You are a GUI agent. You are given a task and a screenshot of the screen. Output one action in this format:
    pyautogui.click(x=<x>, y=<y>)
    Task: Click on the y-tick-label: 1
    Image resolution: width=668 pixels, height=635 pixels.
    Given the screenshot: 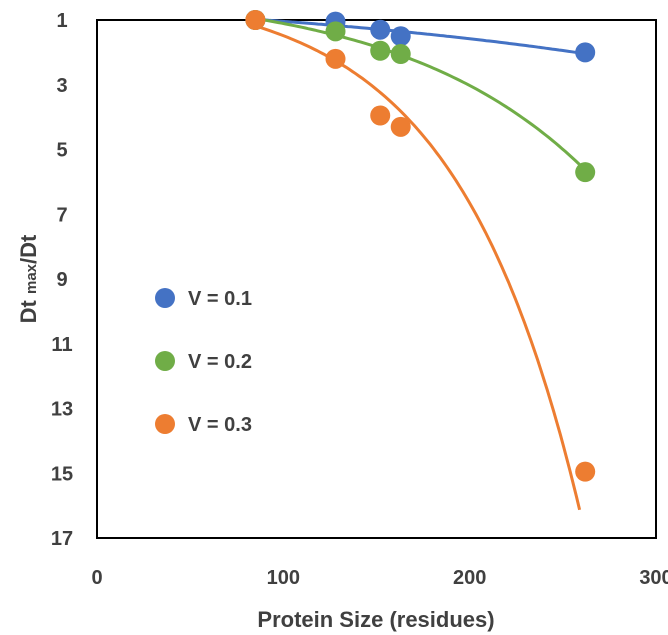 What is the action you would take?
    pyautogui.click(x=61, y=21)
    